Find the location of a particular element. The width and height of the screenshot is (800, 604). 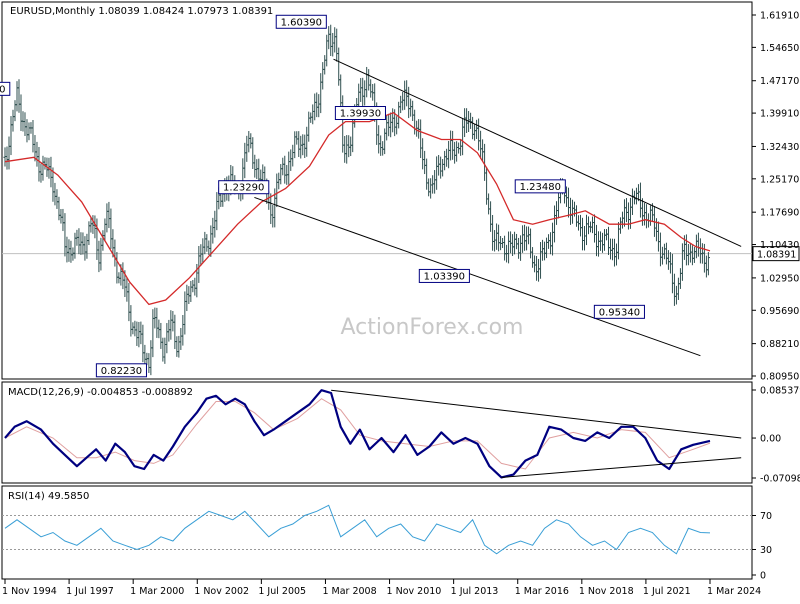

price-axis-tick-label: 1.02950 is located at coordinates (779, 278).